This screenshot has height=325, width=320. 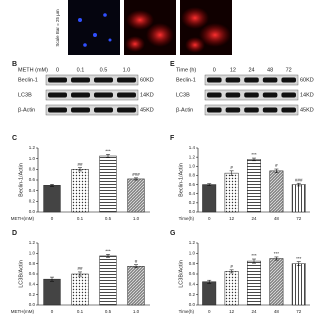 I want to click on x-tick-label: 48, so click(x=277, y=218).